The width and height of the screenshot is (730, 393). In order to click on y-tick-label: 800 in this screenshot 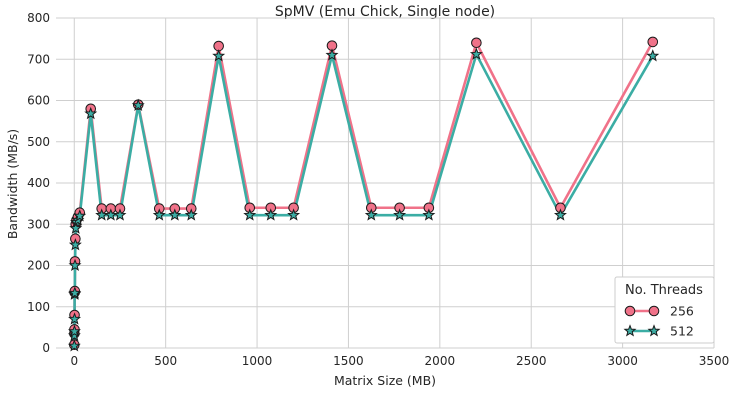, I will do `click(38, 18)`.